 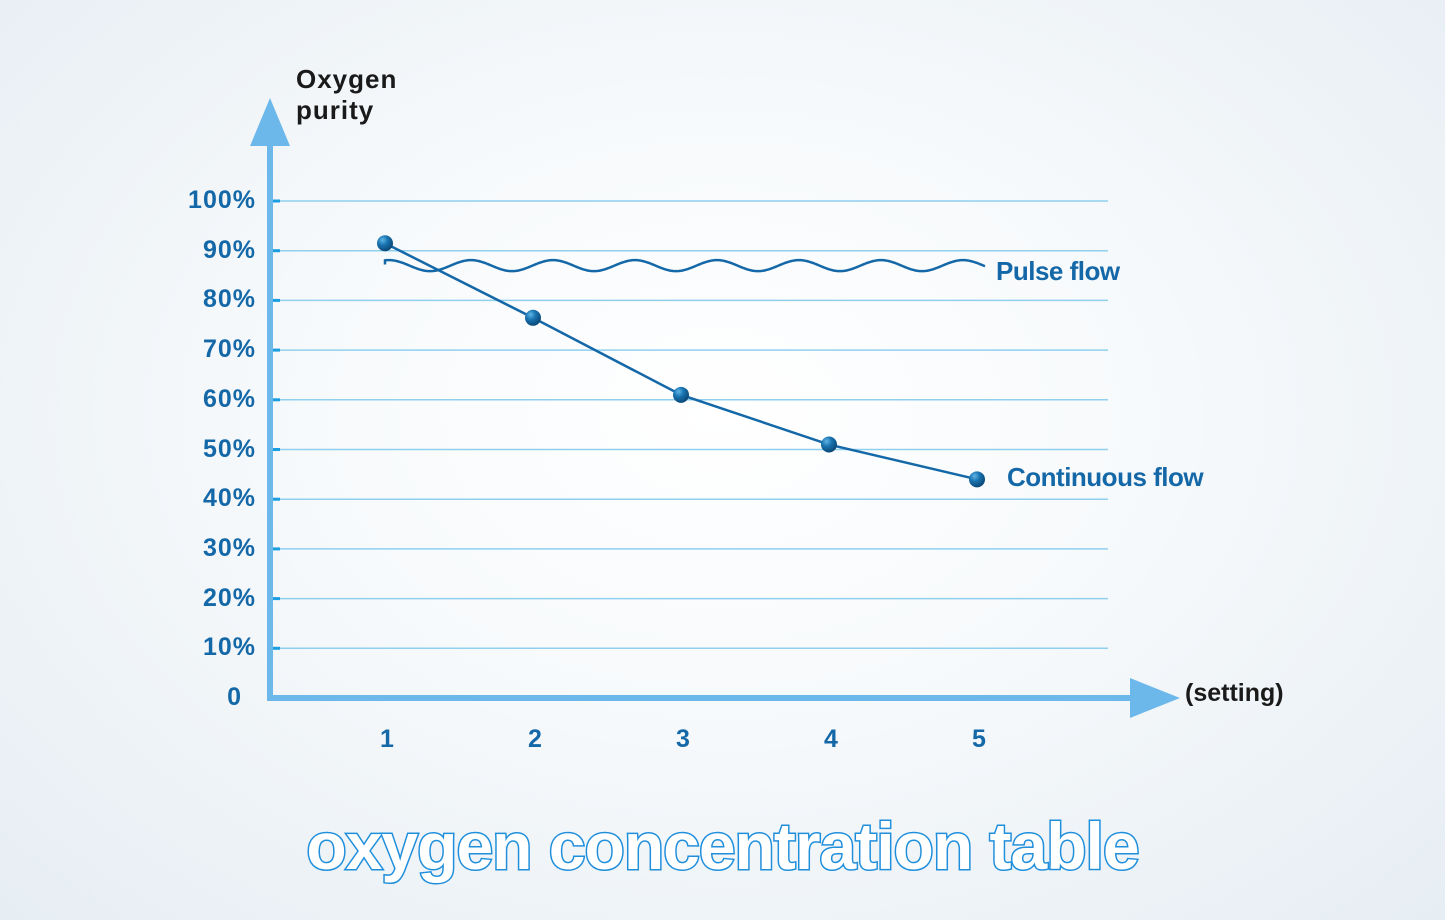 What do you see at coordinates (229, 547) in the screenshot?
I see `y-tick-label: 30%` at bounding box center [229, 547].